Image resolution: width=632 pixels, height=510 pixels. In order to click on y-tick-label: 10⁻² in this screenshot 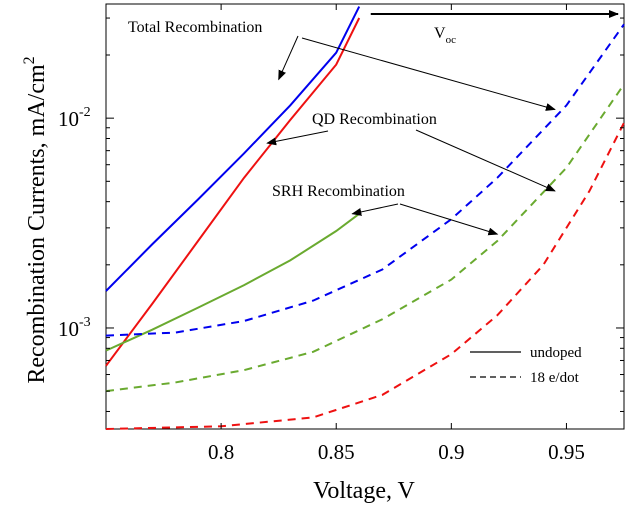, I will do `click(74, 118)`.